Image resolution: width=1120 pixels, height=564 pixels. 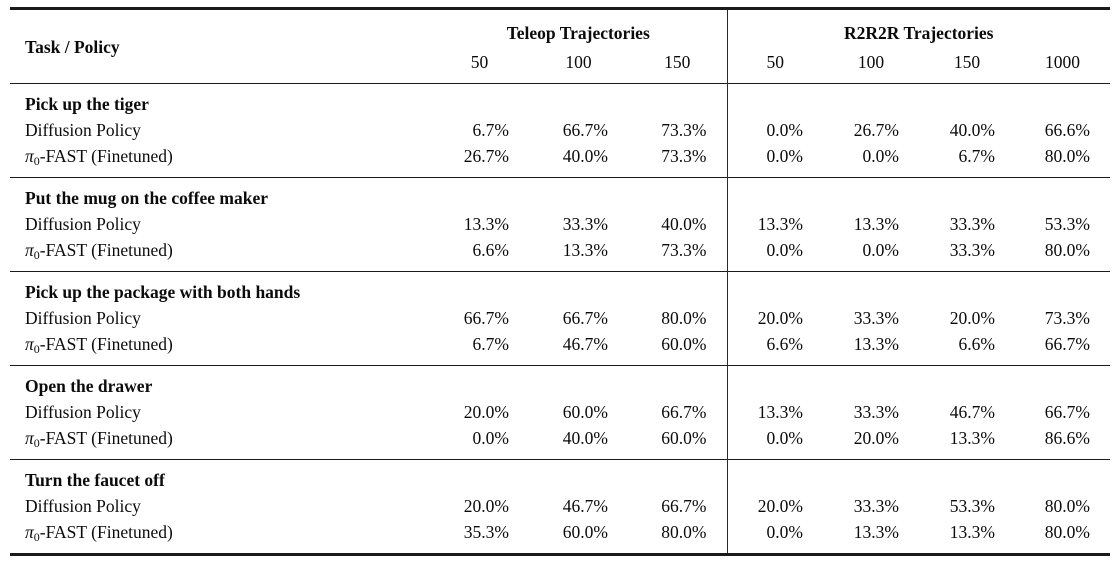 I want to click on col-header-teleop-100: 100, so click(x=578, y=62).